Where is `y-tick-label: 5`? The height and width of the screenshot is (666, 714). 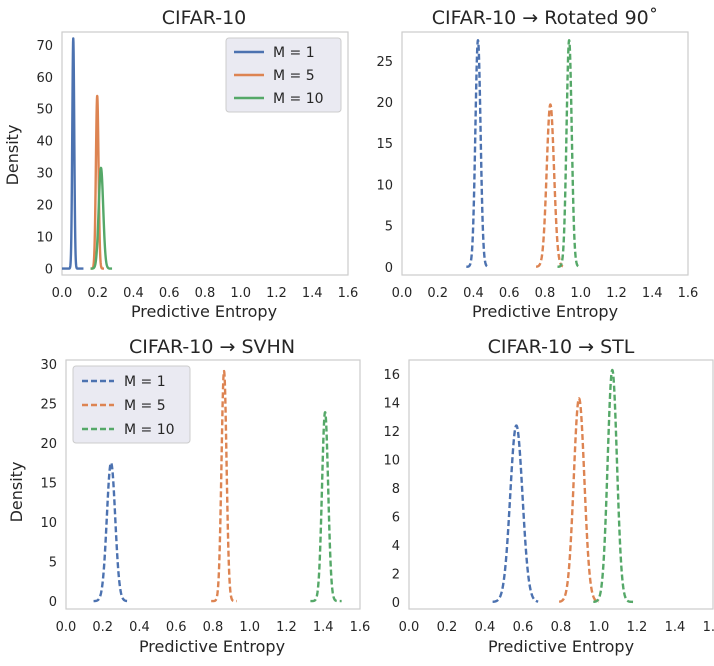
y-tick-label: 5 is located at coordinates (53, 563).